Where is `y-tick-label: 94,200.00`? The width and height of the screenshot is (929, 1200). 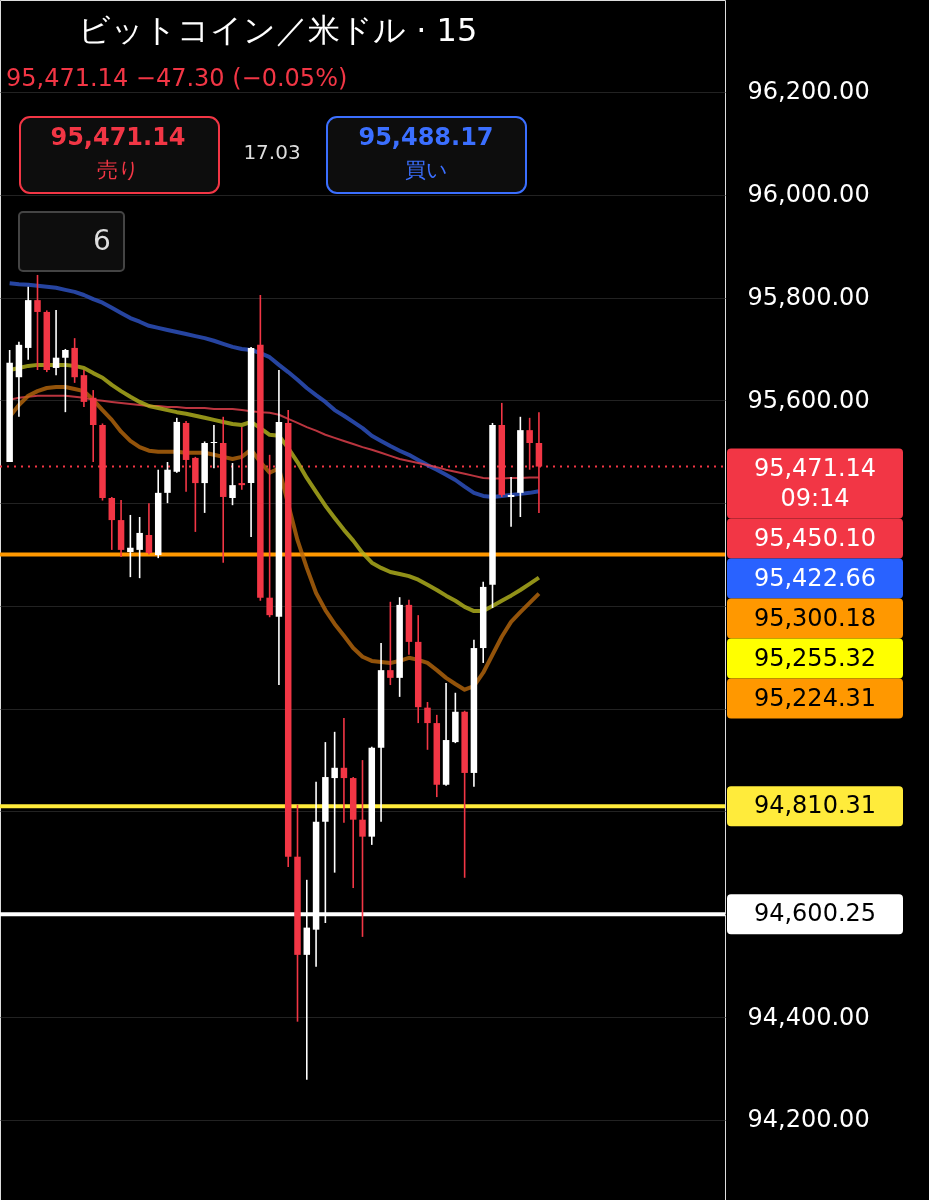 y-tick-label: 94,200.00 is located at coordinates (808, 1119).